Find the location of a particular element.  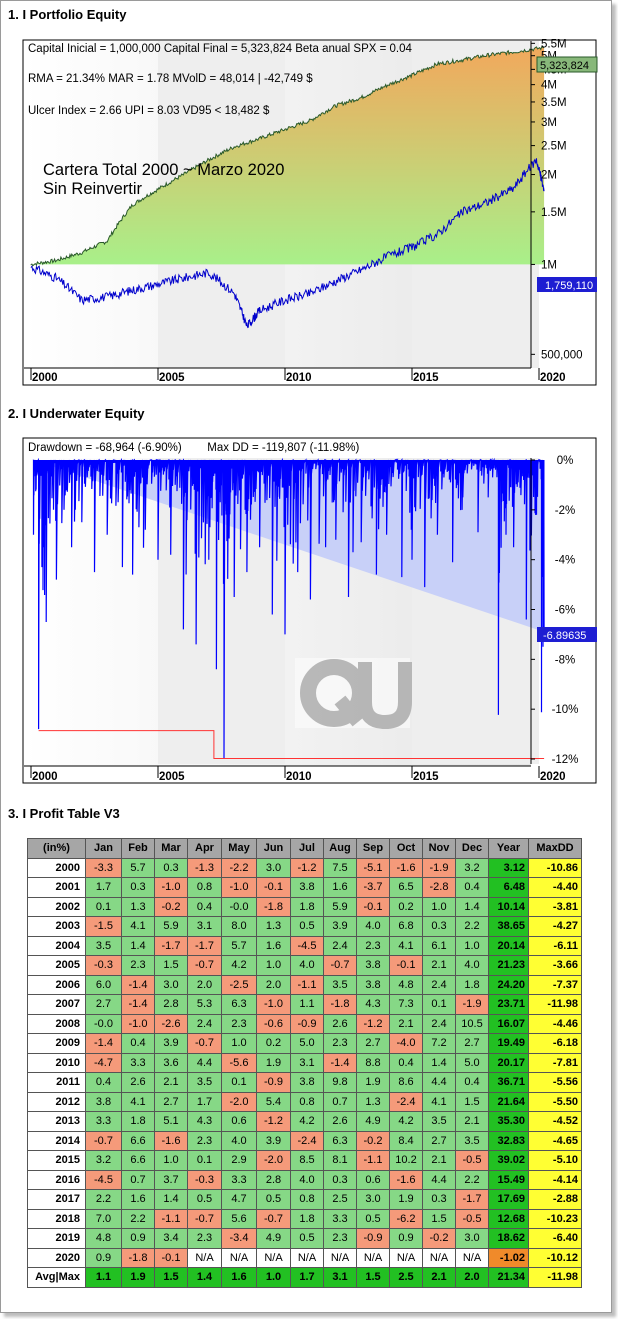

month-return-cell: 3.3 is located at coordinates (340, 1218).